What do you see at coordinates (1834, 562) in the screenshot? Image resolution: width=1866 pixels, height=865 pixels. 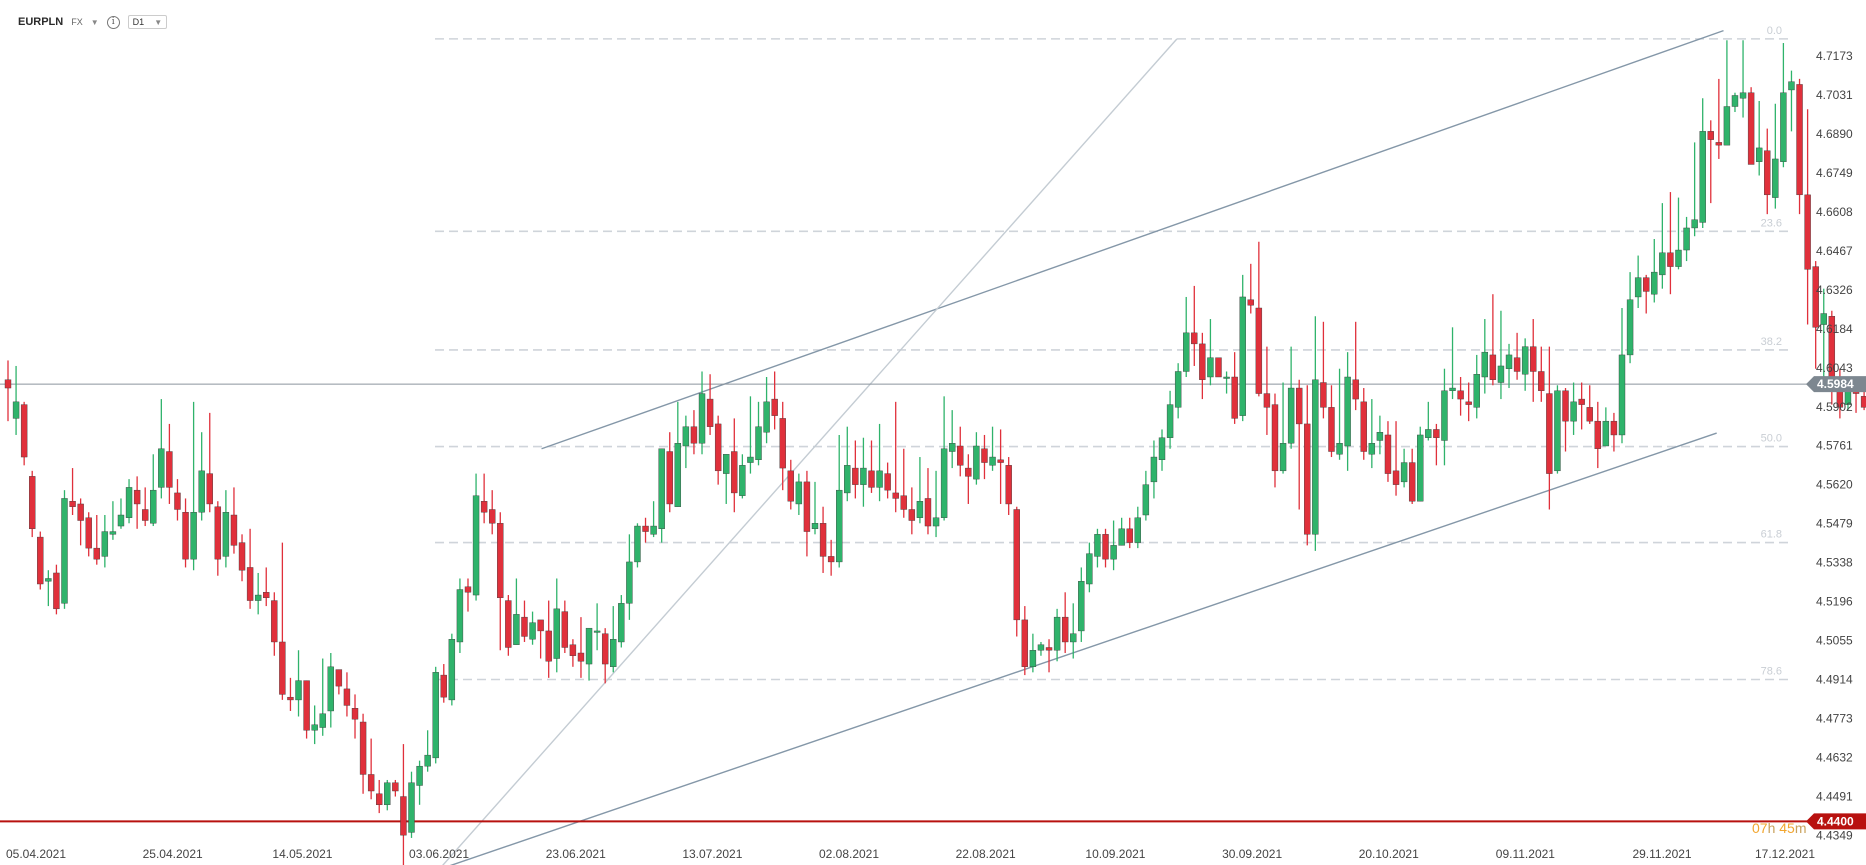 I see `y-tick-label: 4.5338` at bounding box center [1834, 562].